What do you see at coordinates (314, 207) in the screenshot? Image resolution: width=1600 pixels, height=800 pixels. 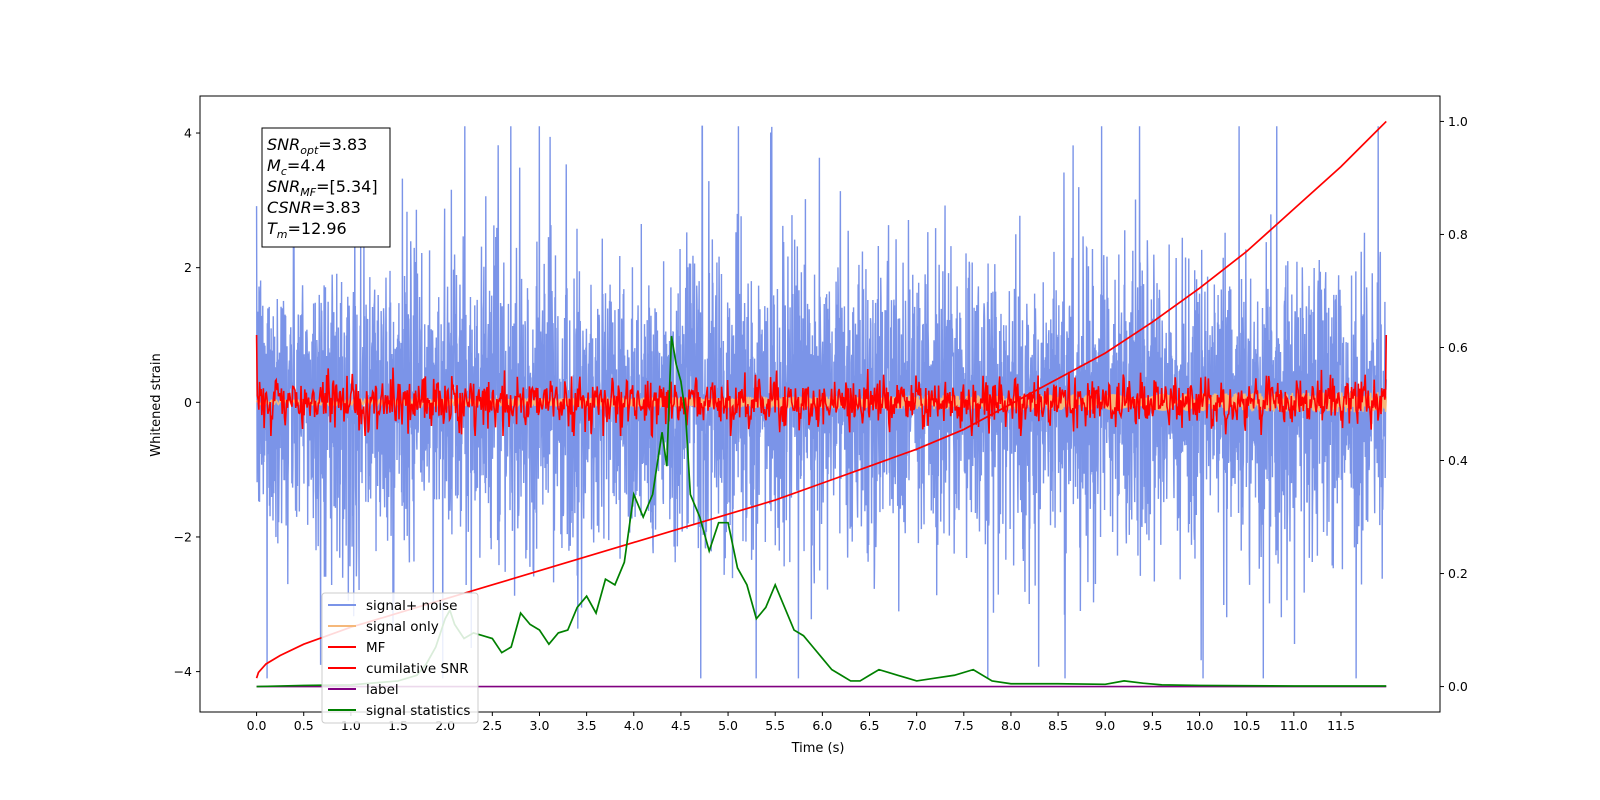 I see `annotation-line: CSNR=3.83` at bounding box center [314, 207].